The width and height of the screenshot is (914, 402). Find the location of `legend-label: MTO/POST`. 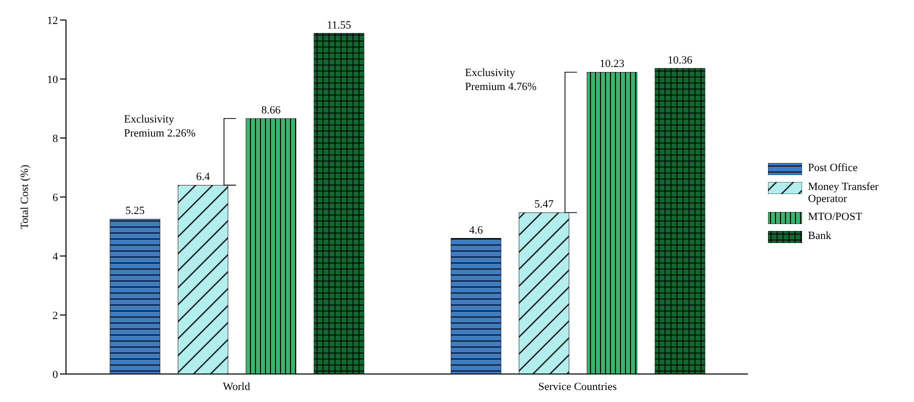

legend-label: MTO/POST is located at coordinates (836, 216).